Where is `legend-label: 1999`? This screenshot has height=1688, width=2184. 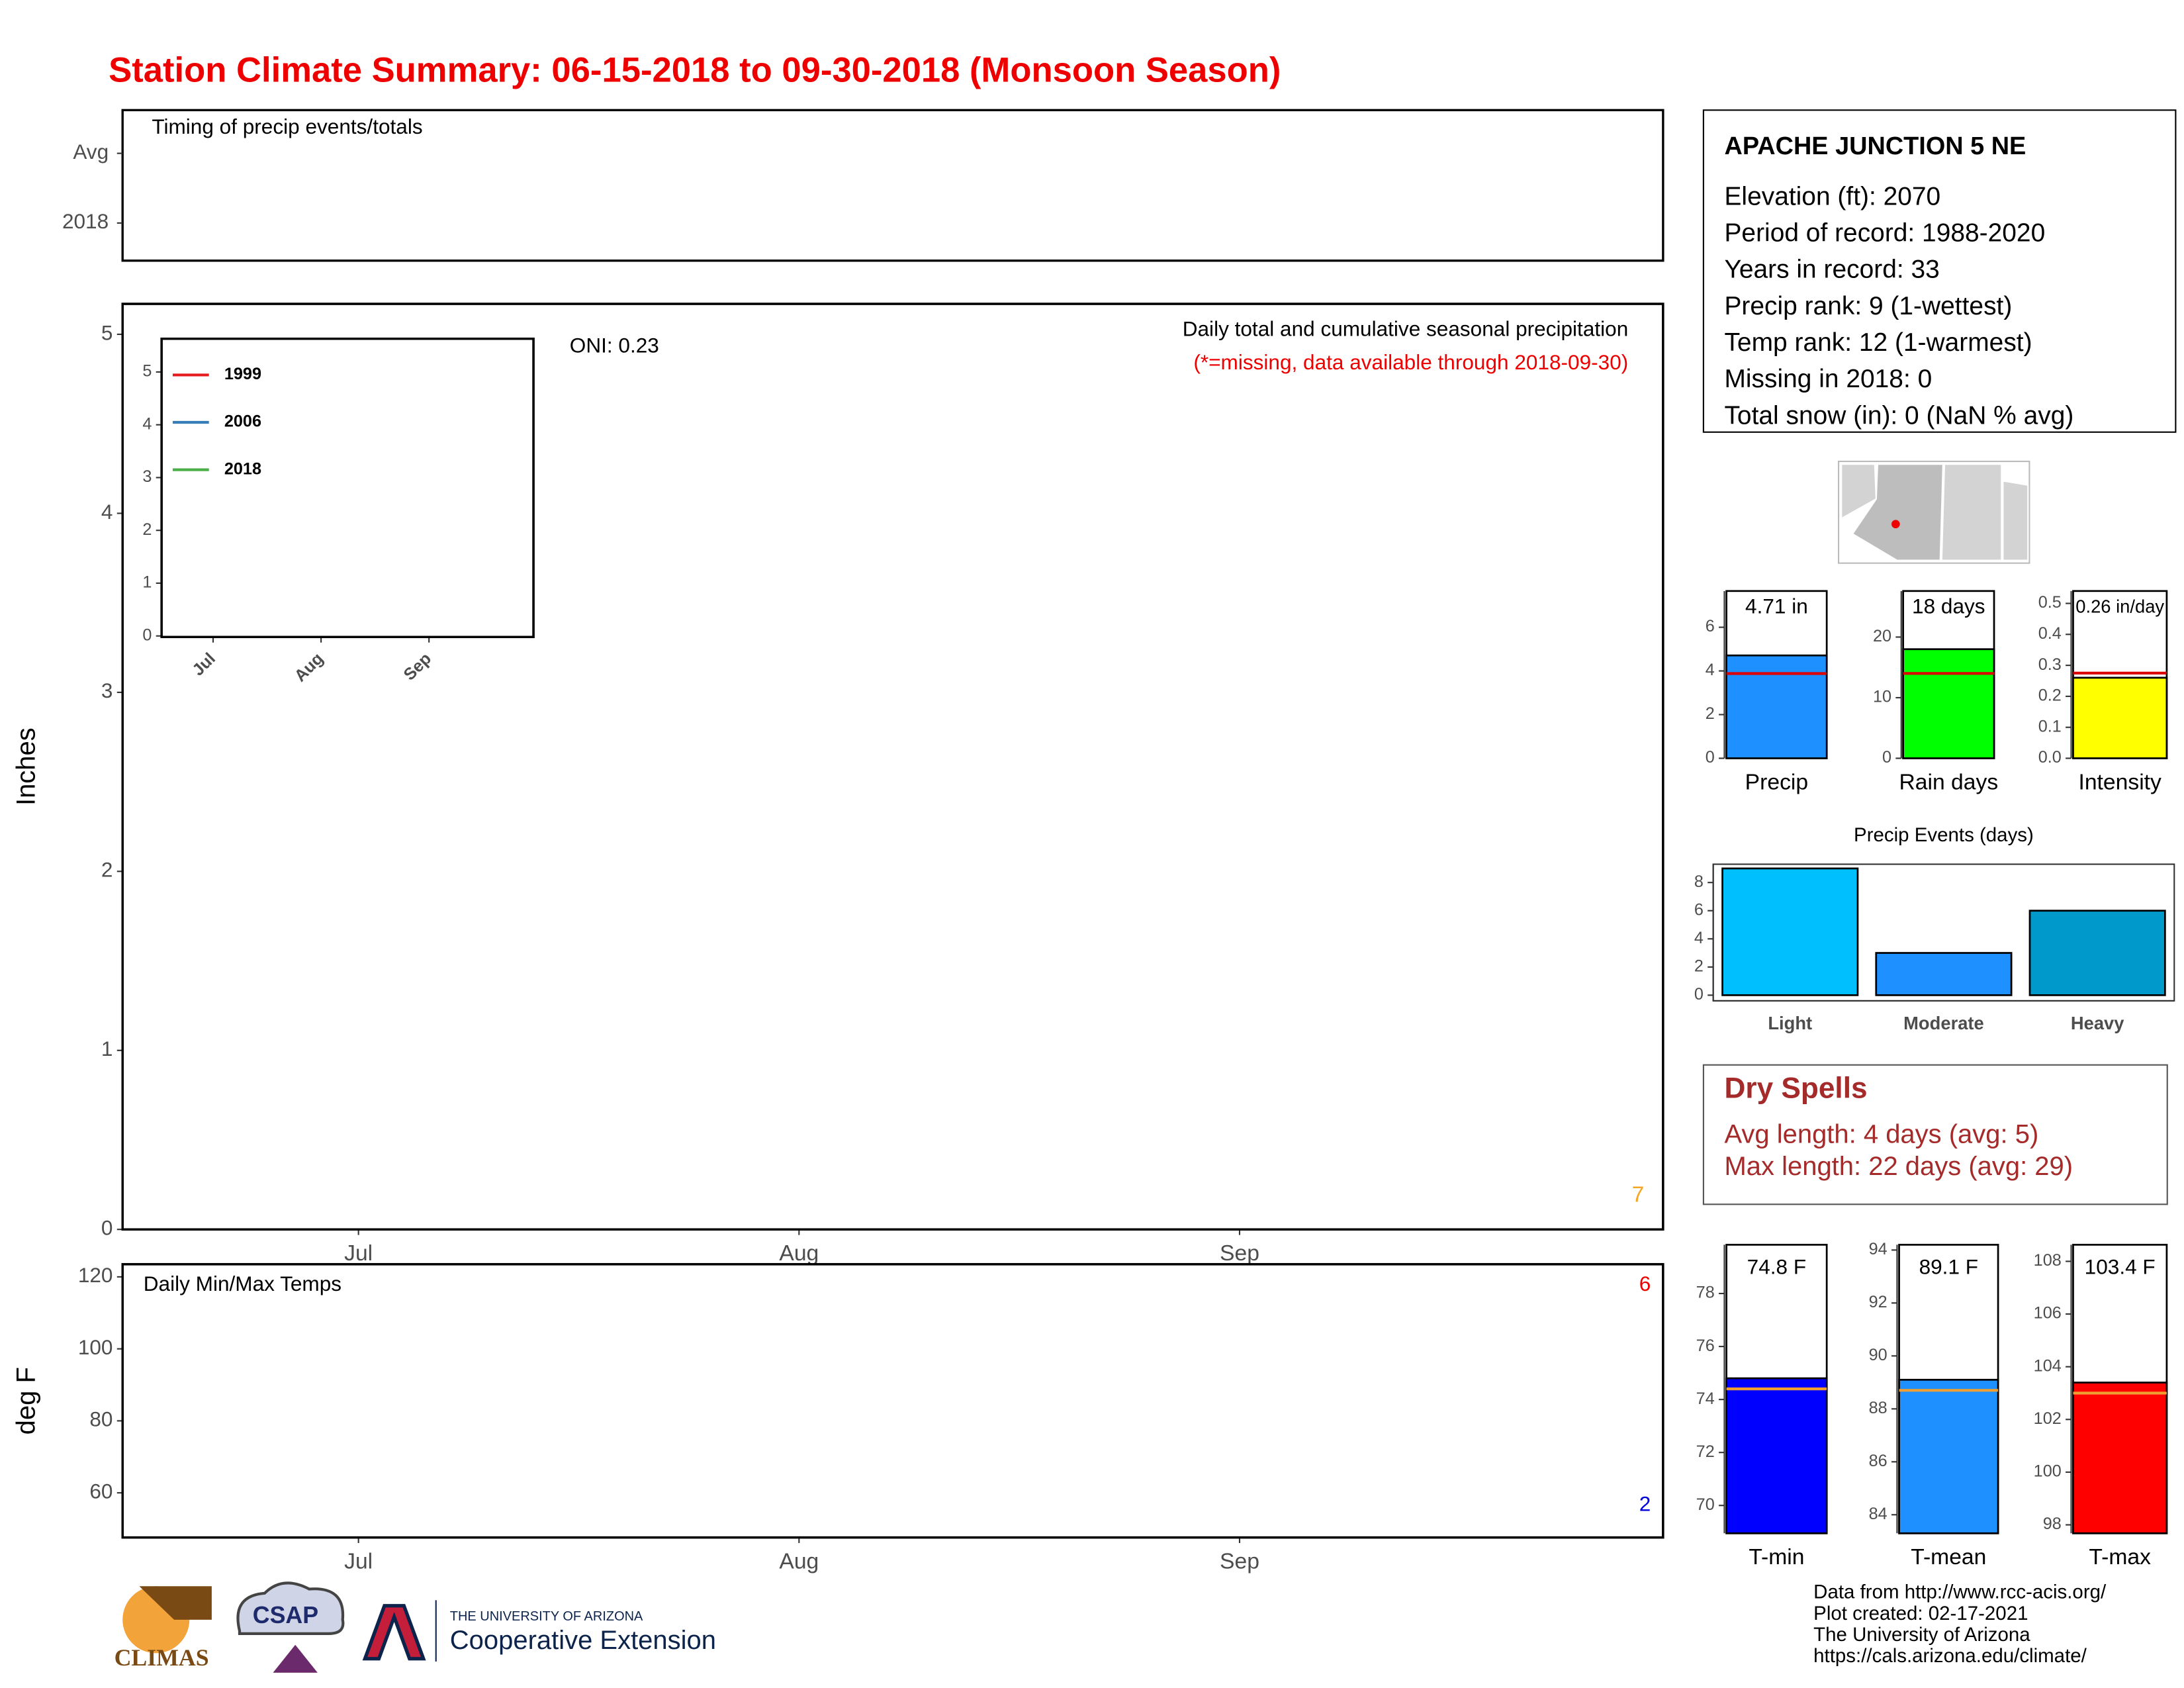 legend-label: 1999 is located at coordinates (242, 374).